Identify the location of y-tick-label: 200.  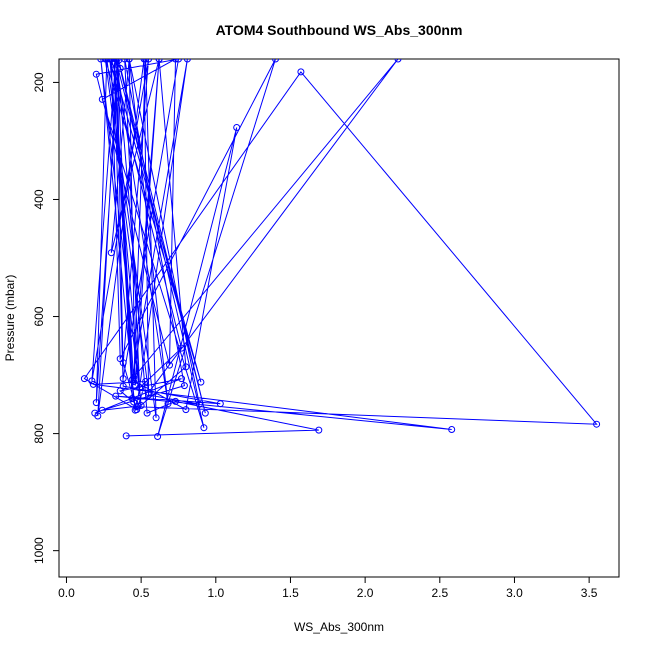
(39, 82).